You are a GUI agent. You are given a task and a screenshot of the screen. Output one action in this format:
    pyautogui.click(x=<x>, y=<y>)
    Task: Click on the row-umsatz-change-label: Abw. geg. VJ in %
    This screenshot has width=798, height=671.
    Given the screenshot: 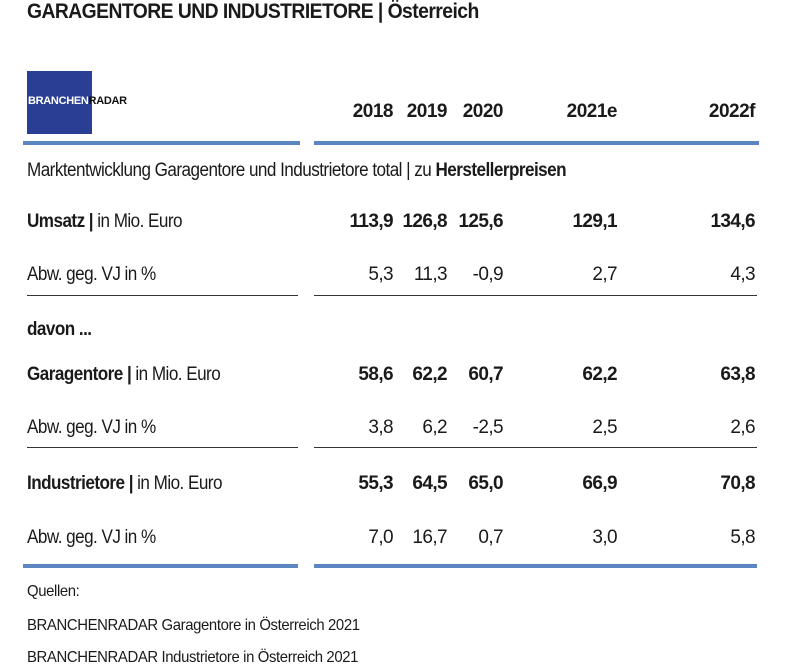 What is the action you would take?
    pyautogui.click(x=91, y=274)
    